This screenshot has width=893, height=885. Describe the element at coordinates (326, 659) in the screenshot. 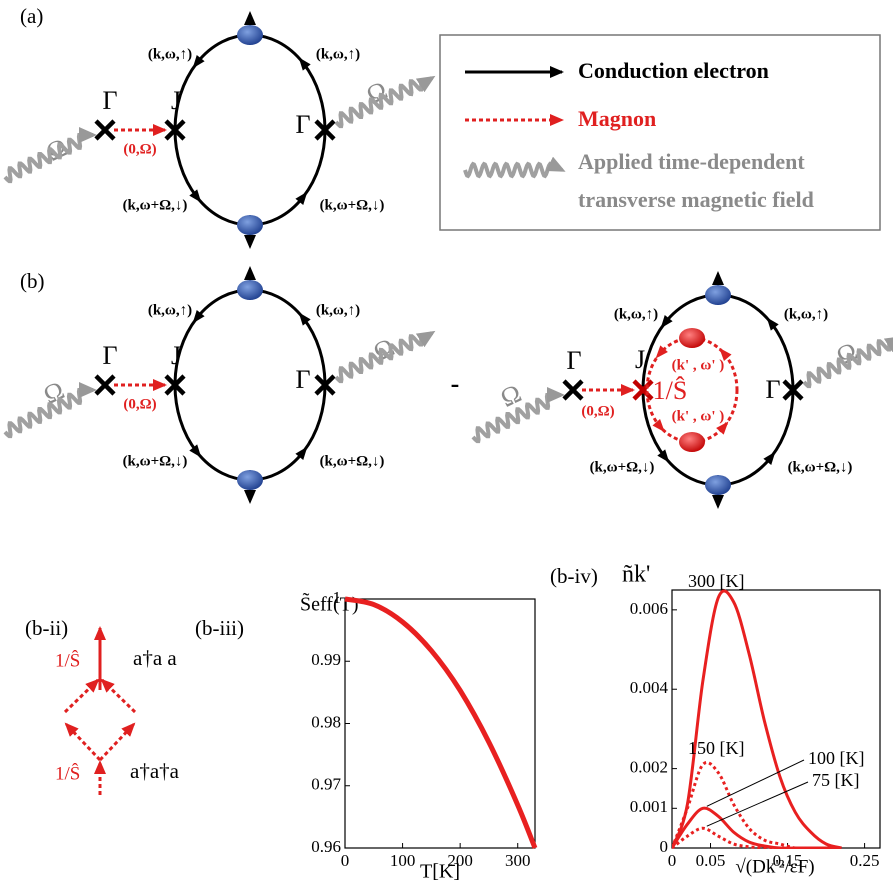

I see `y-tick-label: 0.99` at that location.